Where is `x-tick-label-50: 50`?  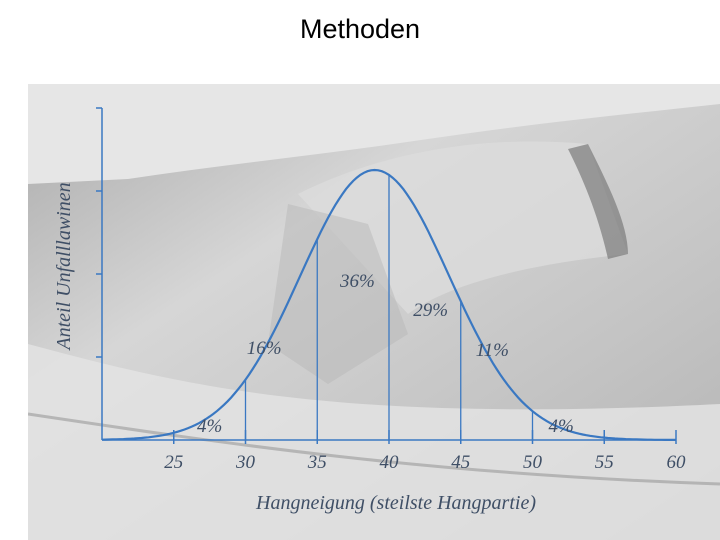 x-tick-label-50: 50 is located at coordinates (533, 462).